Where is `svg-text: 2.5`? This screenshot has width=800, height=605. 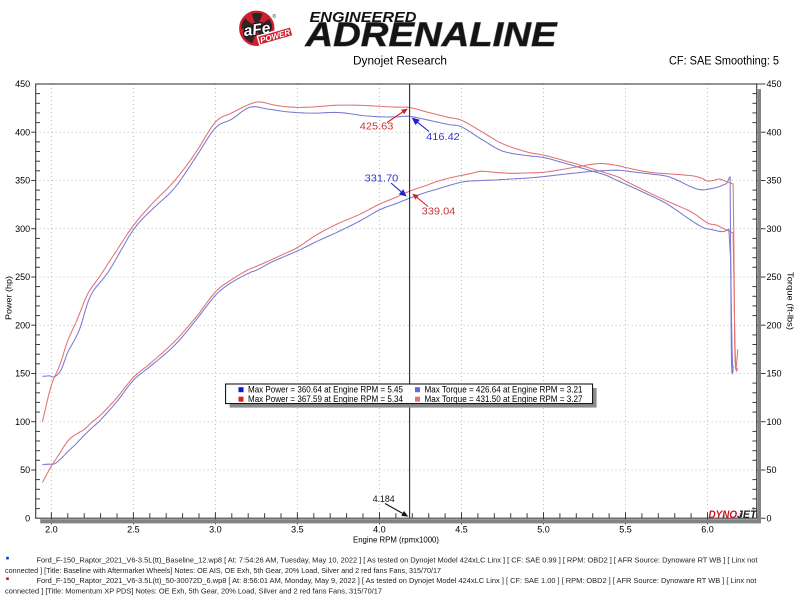 svg-text: 2.5 is located at coordinates (133, 529).